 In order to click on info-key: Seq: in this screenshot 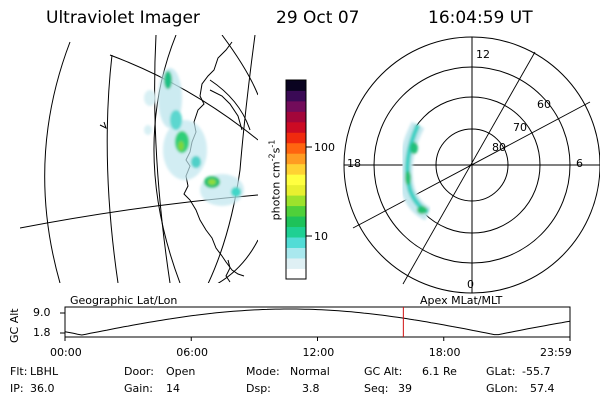, I will do `click(376, 388)`.